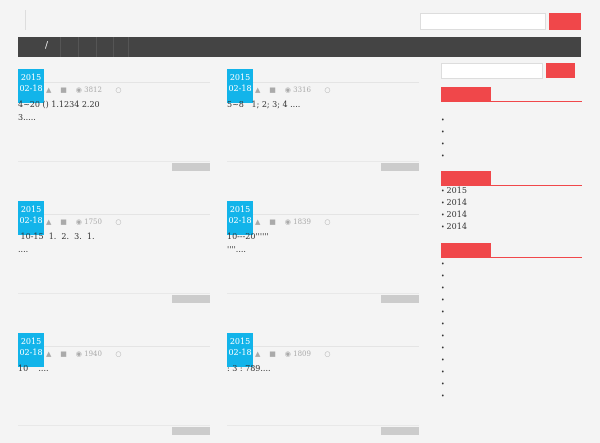  What do you see at coordinates (302, 222) in the screenshot?
I see `view-count: 1839` at bounding box center [302, 222].